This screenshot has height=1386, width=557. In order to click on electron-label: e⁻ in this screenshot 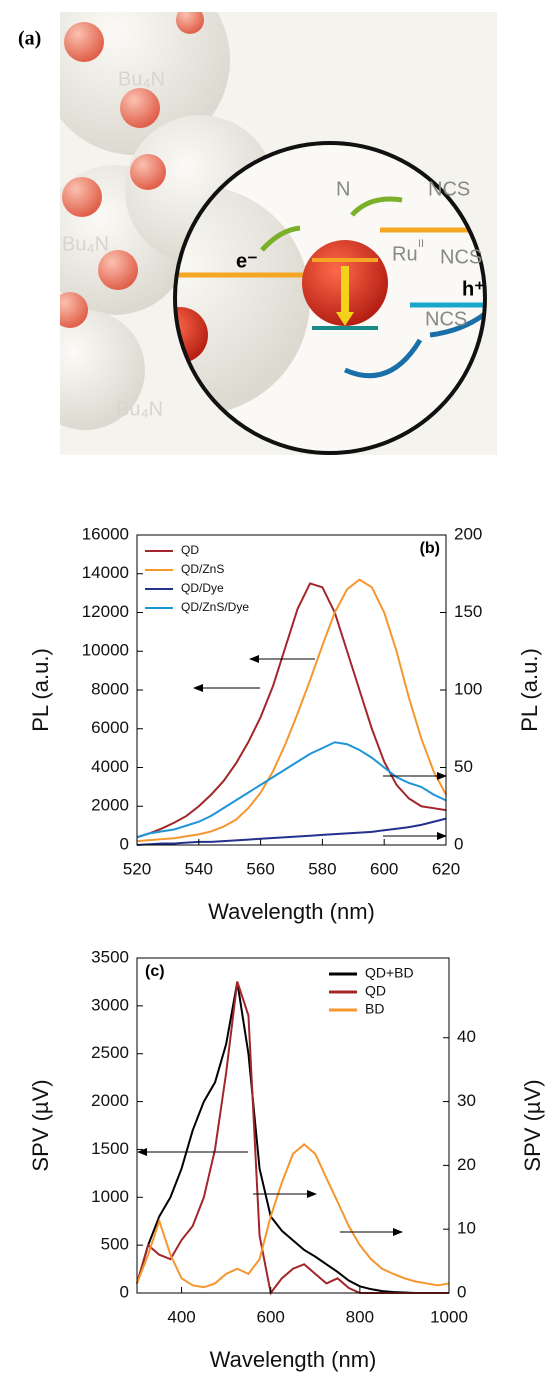, I will do `click(247, 261)`.